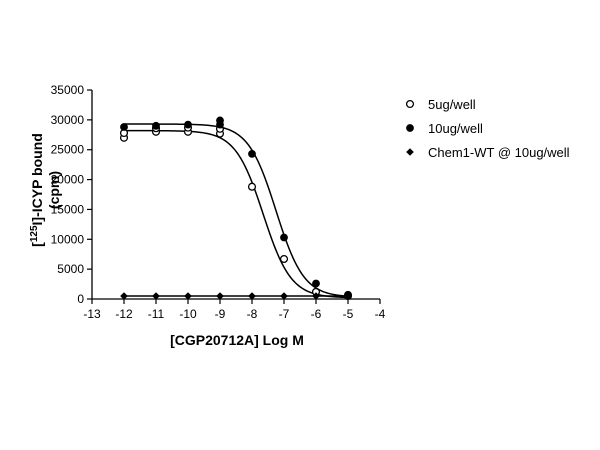 The image size is (600, 450). I want to click on x-tick-label: -11, so click(156, 314).